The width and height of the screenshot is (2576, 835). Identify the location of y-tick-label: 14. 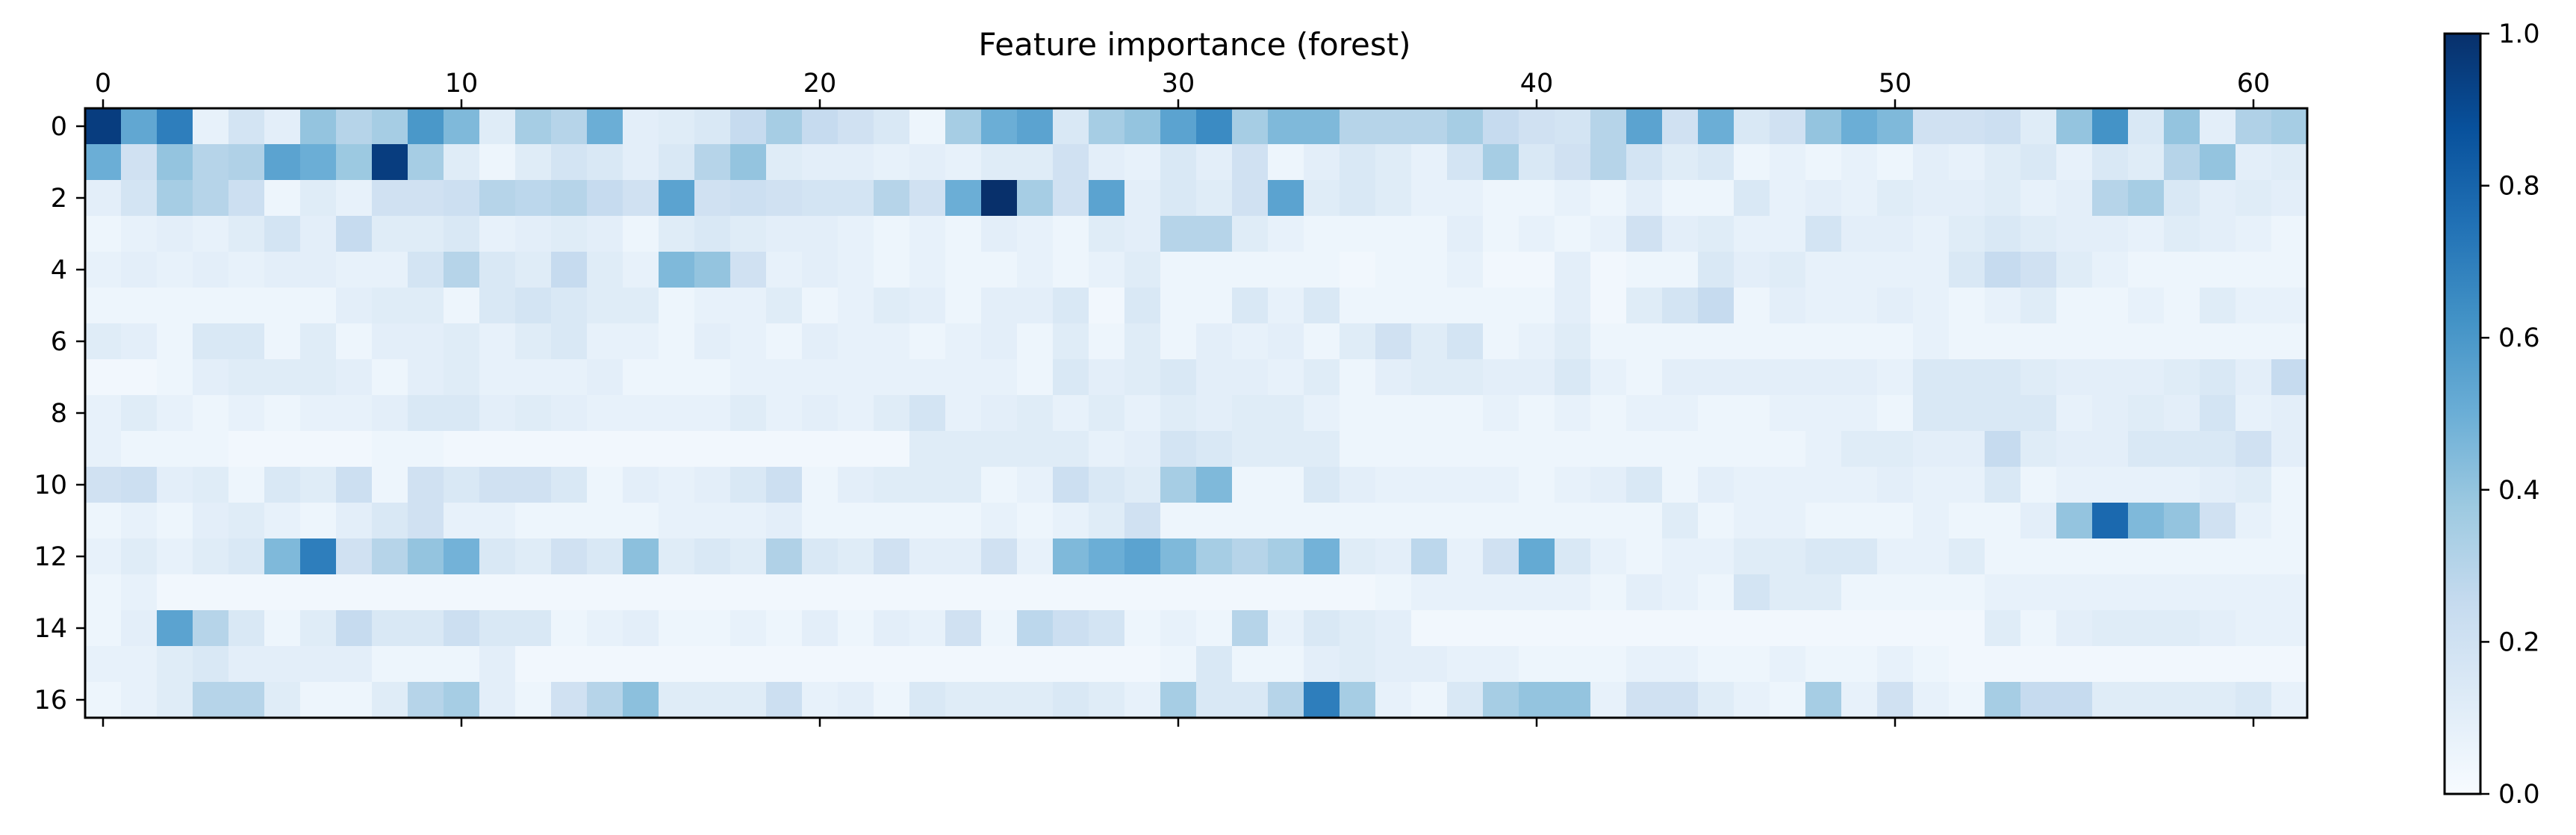
(50, 629).